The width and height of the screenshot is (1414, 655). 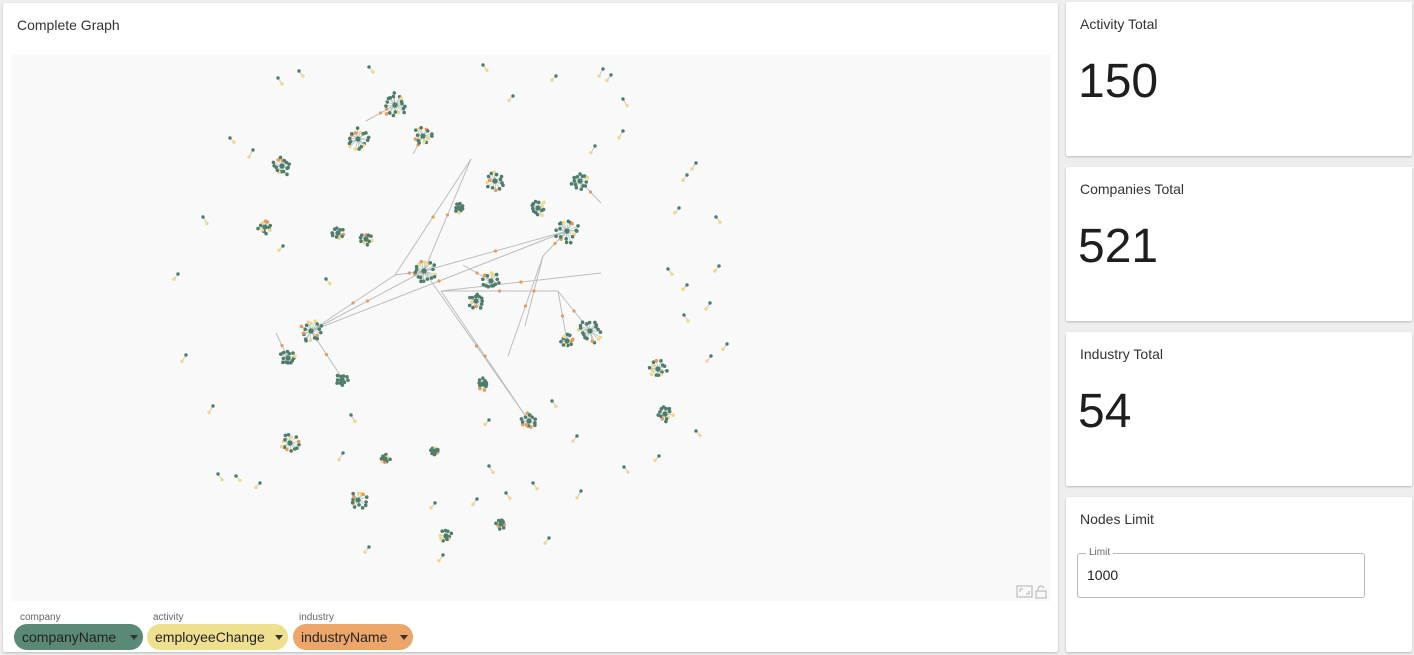 I want to click on fit-to-screen-icon, so click(x=1024, y=591).